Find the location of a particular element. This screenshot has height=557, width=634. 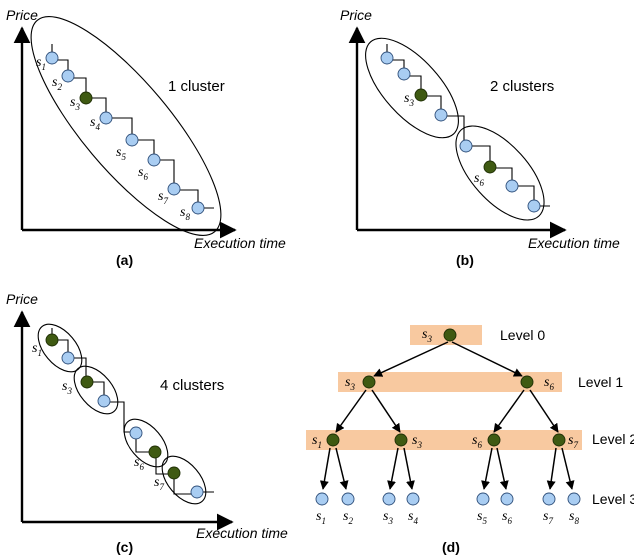

panel-caption: (d) is located at coordinates (451, 547).